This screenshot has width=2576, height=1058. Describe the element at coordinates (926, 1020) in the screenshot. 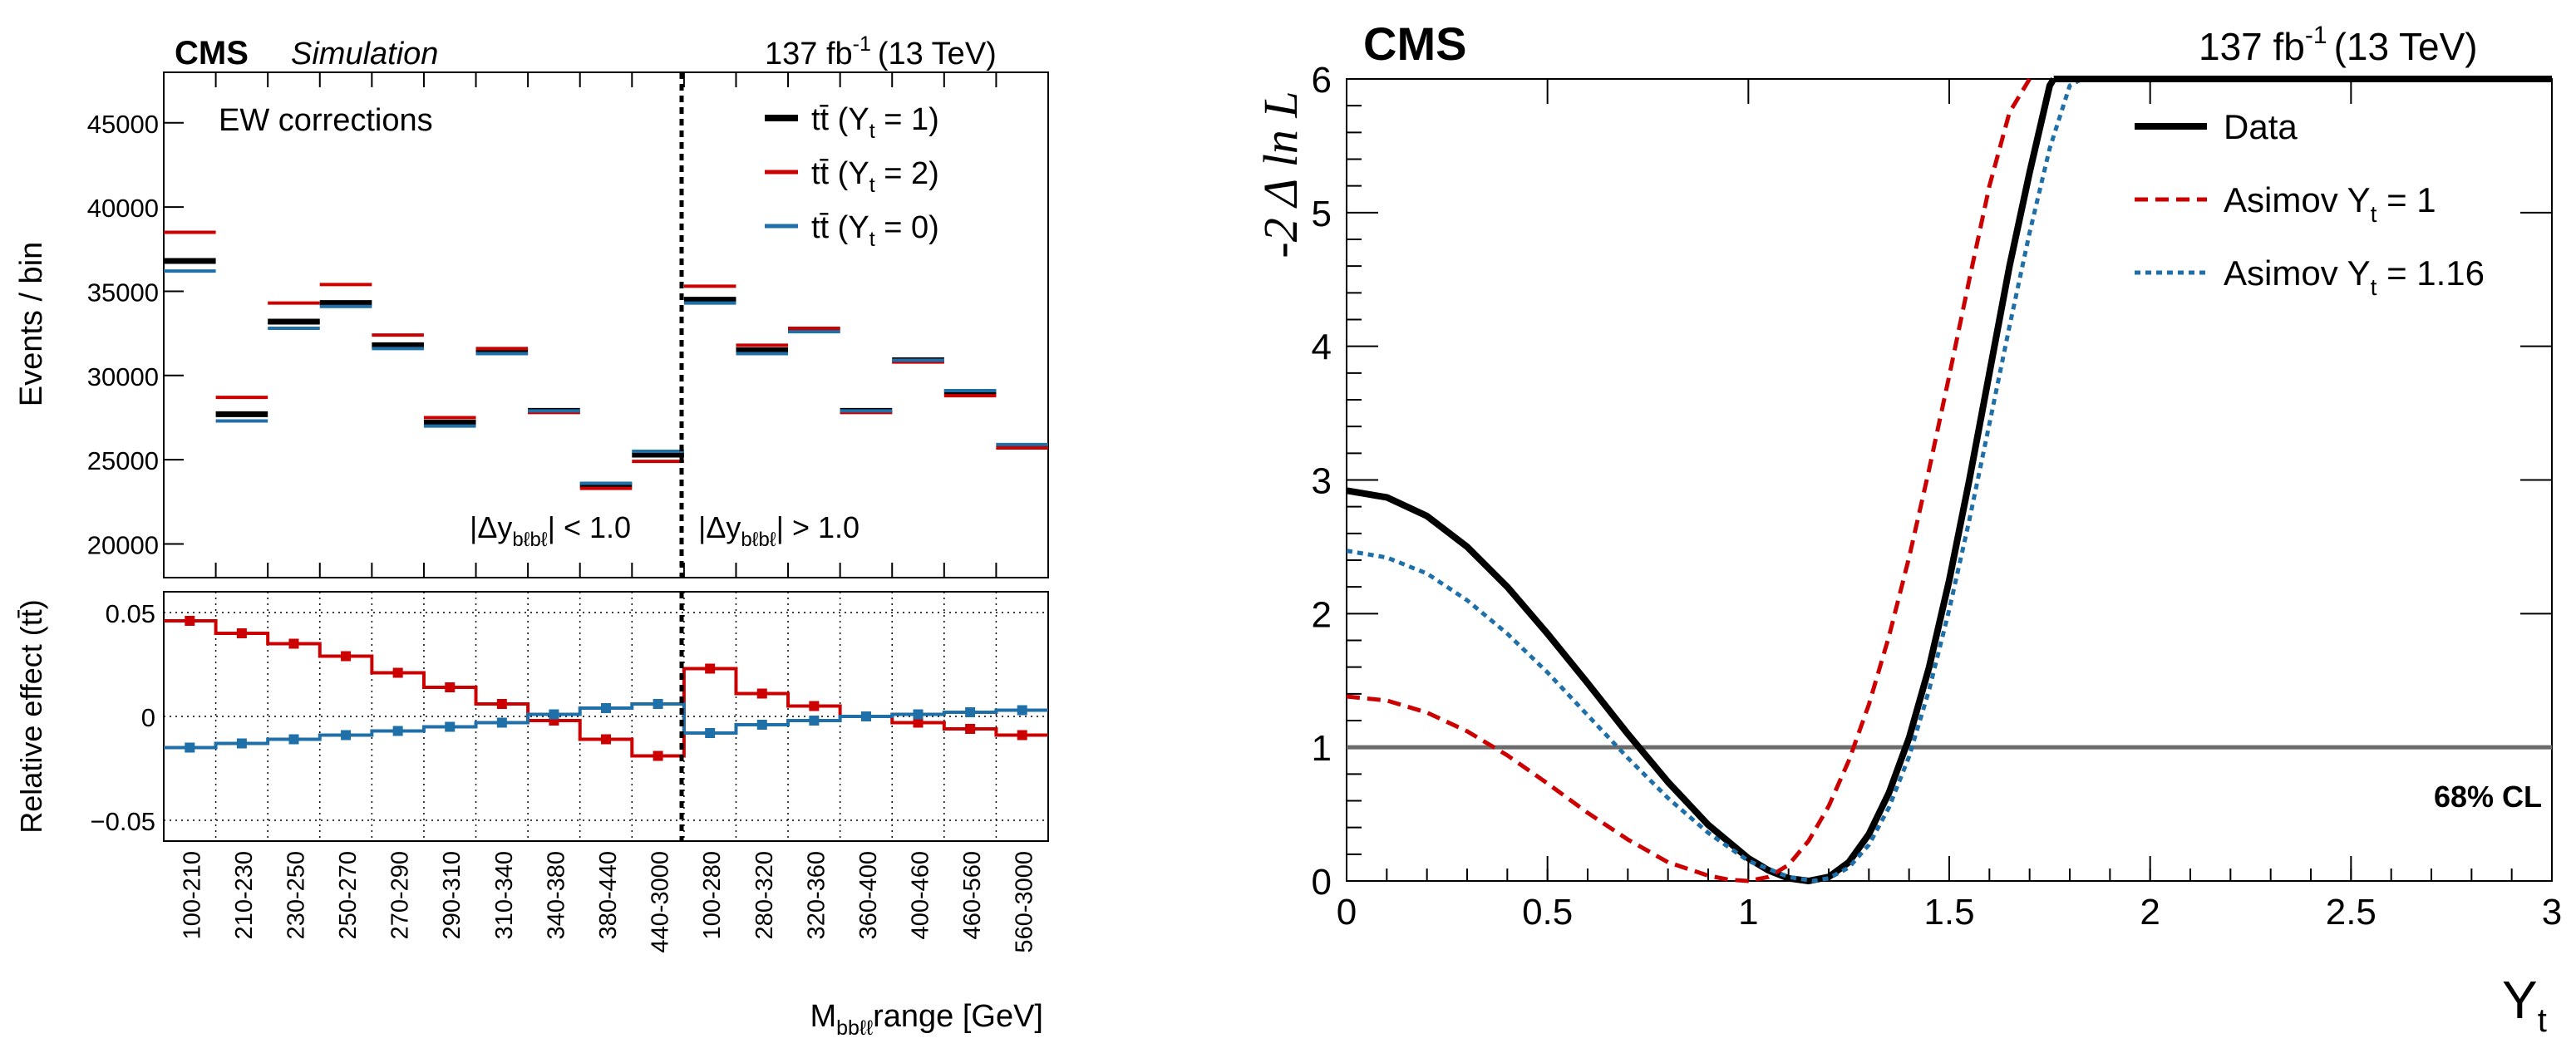

I see `ratio-xlabel: Mbbℓℓrange [GeV]` at that location.